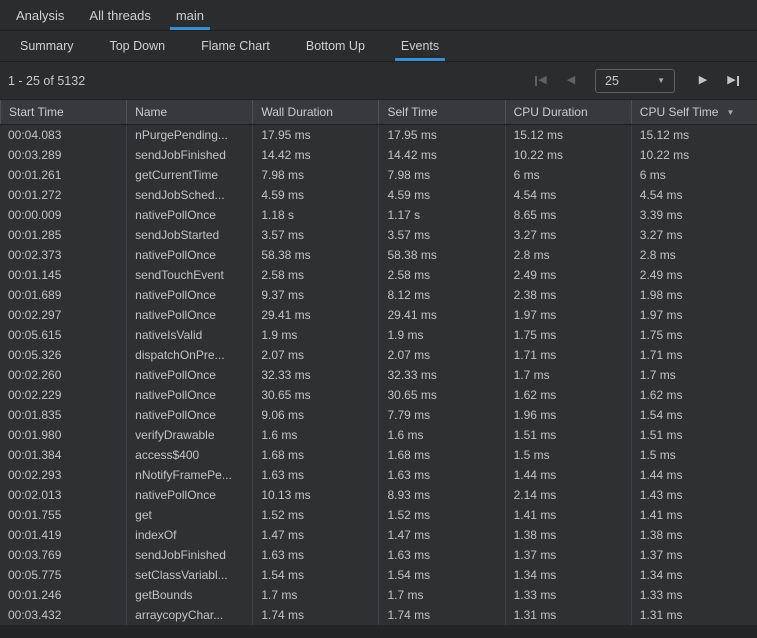  I want to click on thread-tab-label: Analysis, so click(40, 15).